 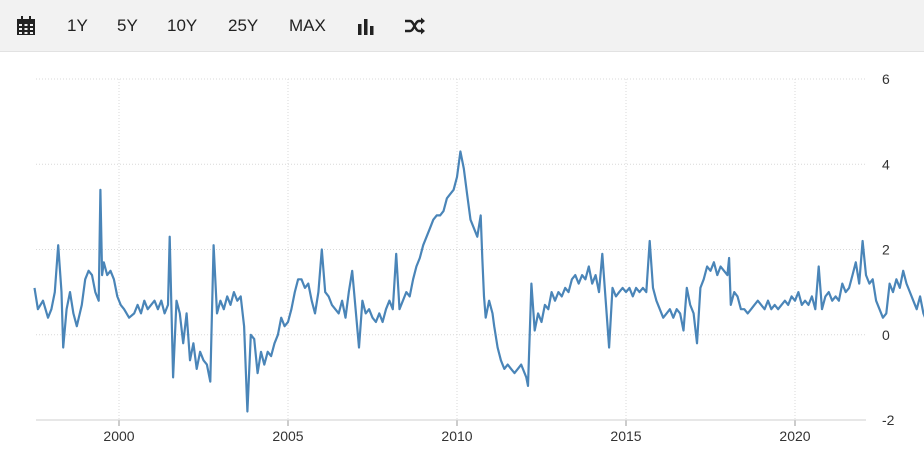 I want to click on shuffle-icon, so click(x=414, y=26).